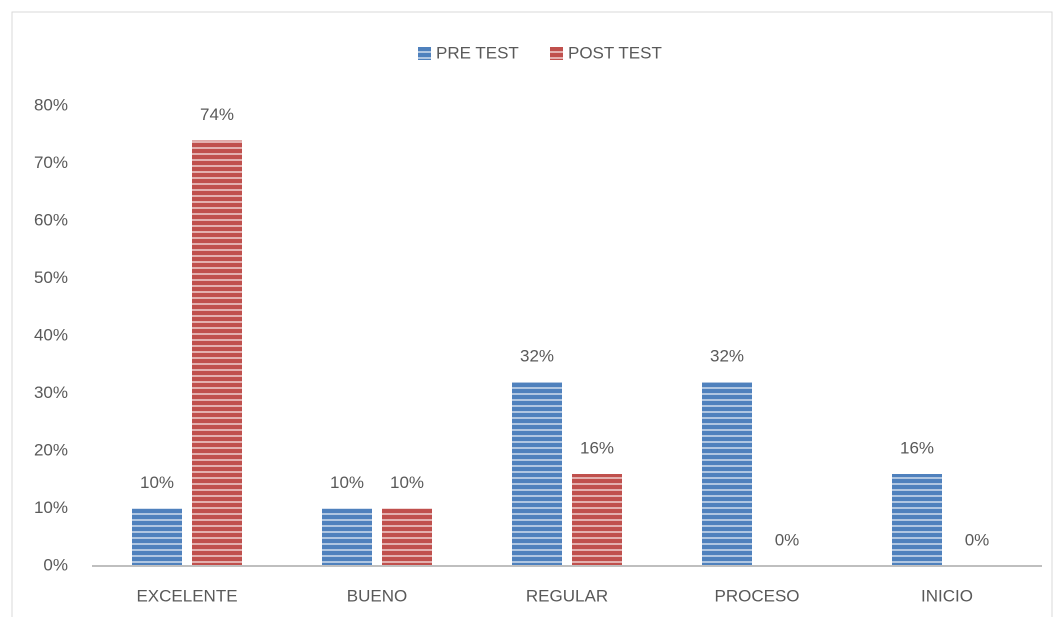  What do you see at coordinates (186, 595) in the screenshot?
I see `x-tick-label: EXCELENTE` at bounding box center [186, 595].